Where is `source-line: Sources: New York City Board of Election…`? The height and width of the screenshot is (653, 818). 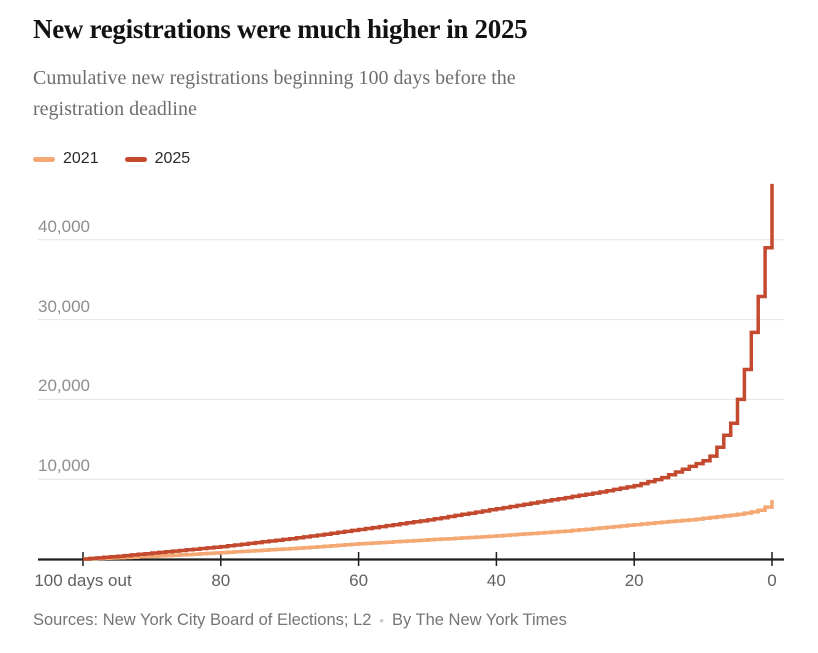
source-line: Sources: New York City Board of Election… is located at coordinates (300, 620).